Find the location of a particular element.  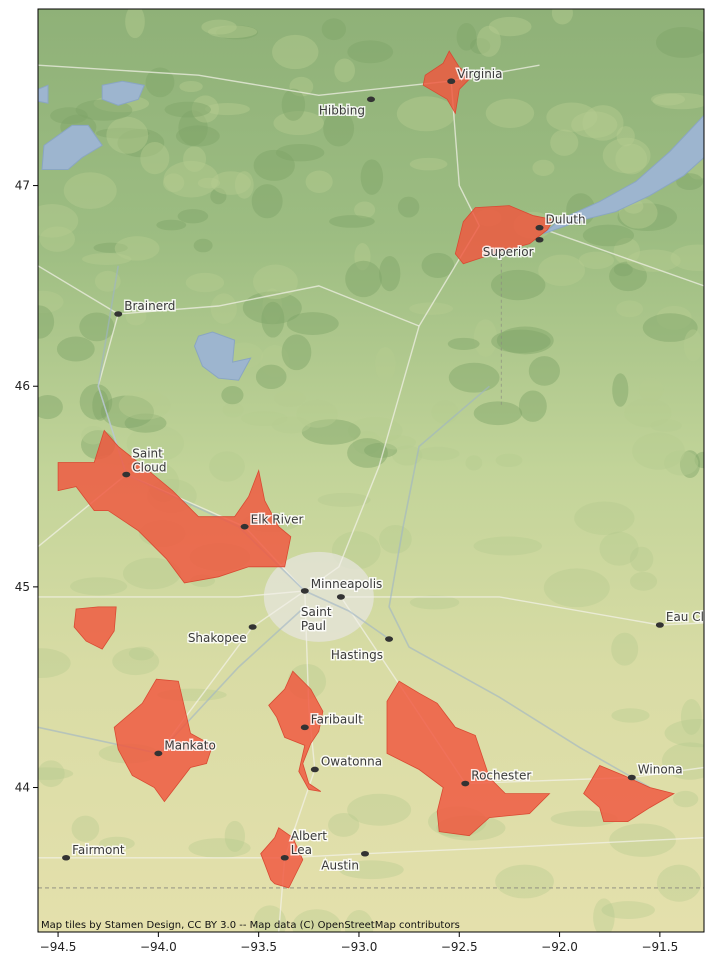

winona-region is located at coordinates (629, 793).